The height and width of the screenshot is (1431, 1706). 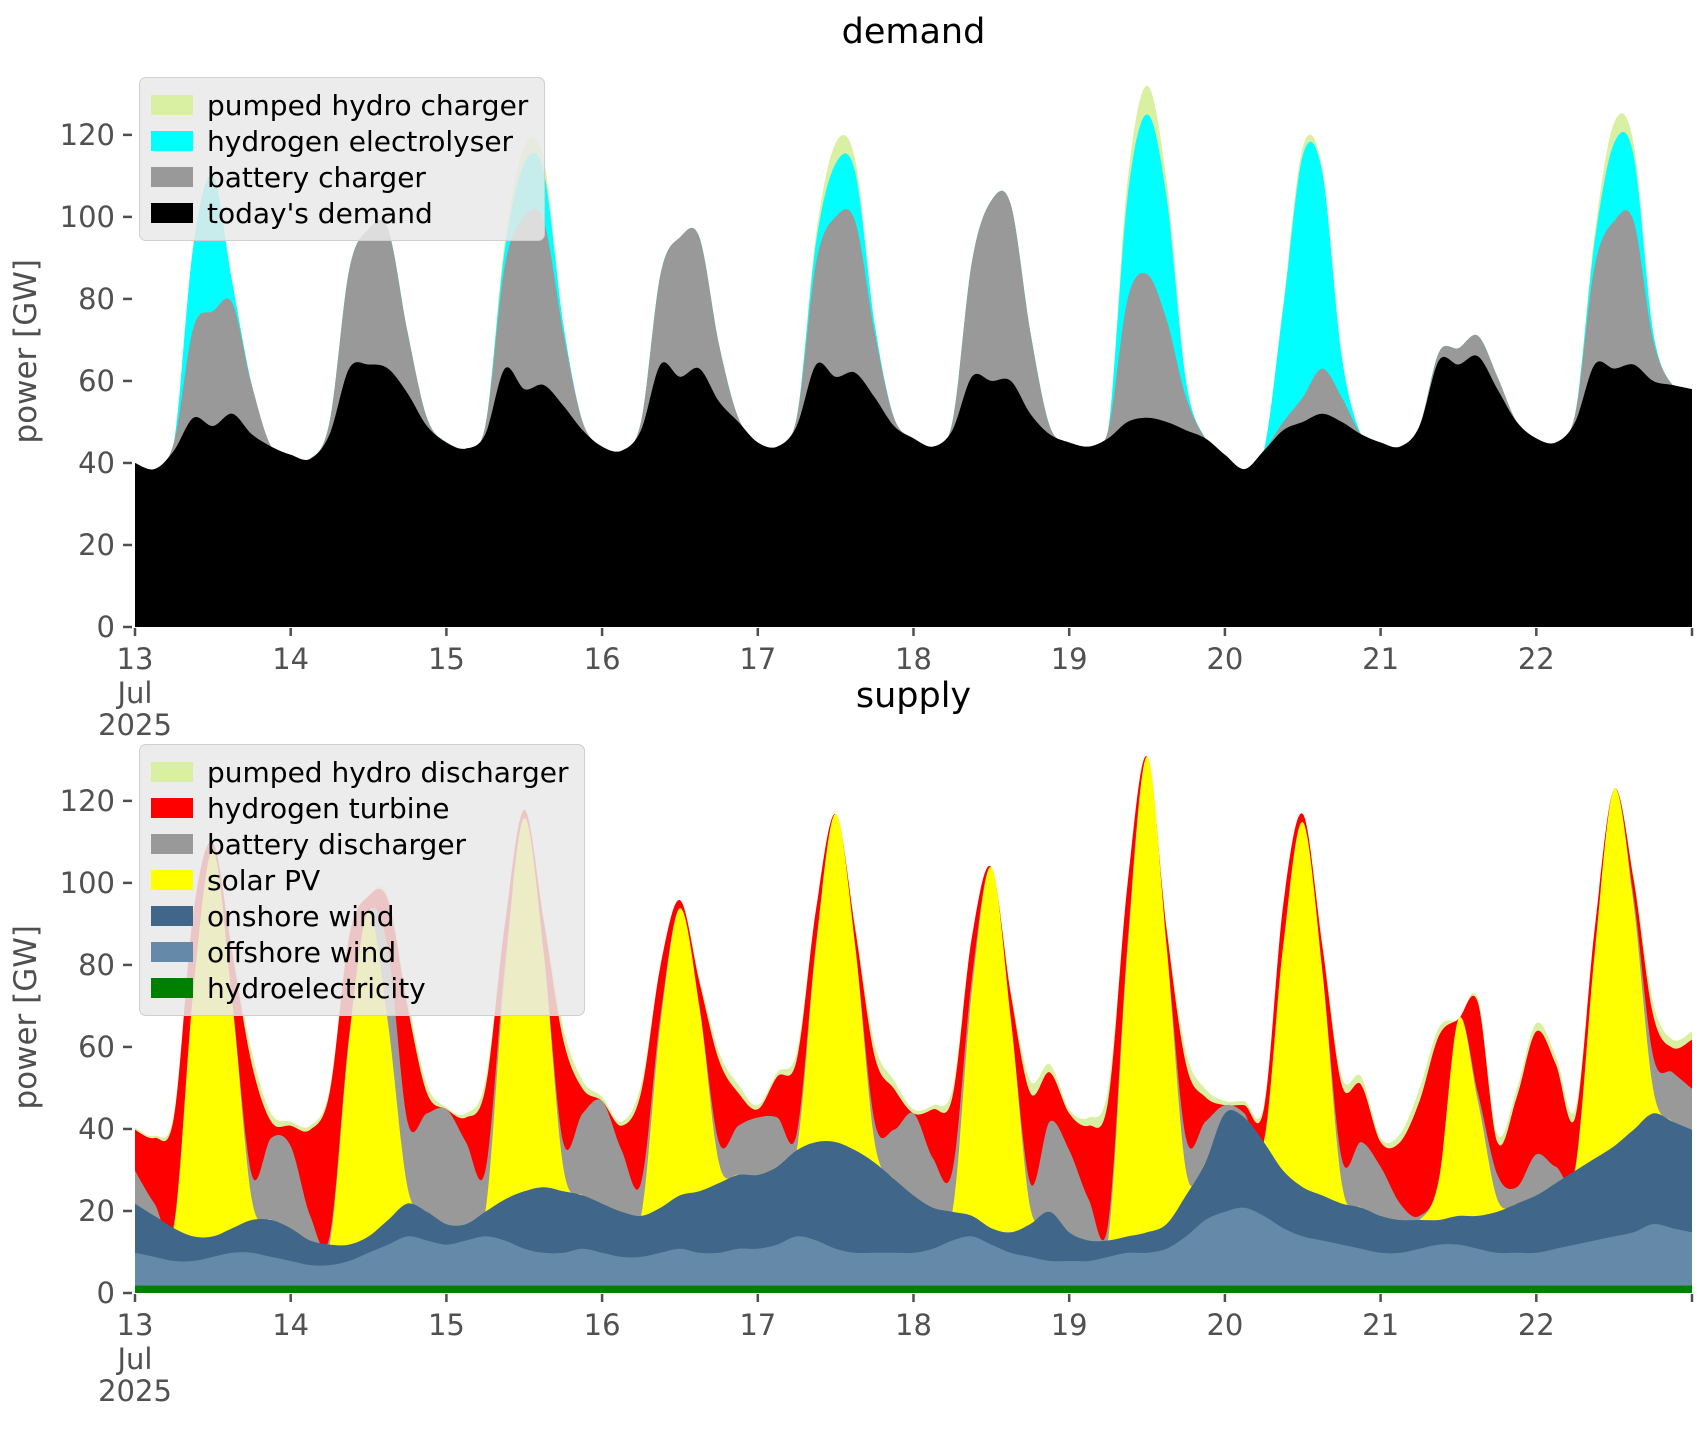 What do you see at coordinates (913, 1250) in the screenshot?
I see `supply-area-offshore_wind` at bounding box center [913, 1250].